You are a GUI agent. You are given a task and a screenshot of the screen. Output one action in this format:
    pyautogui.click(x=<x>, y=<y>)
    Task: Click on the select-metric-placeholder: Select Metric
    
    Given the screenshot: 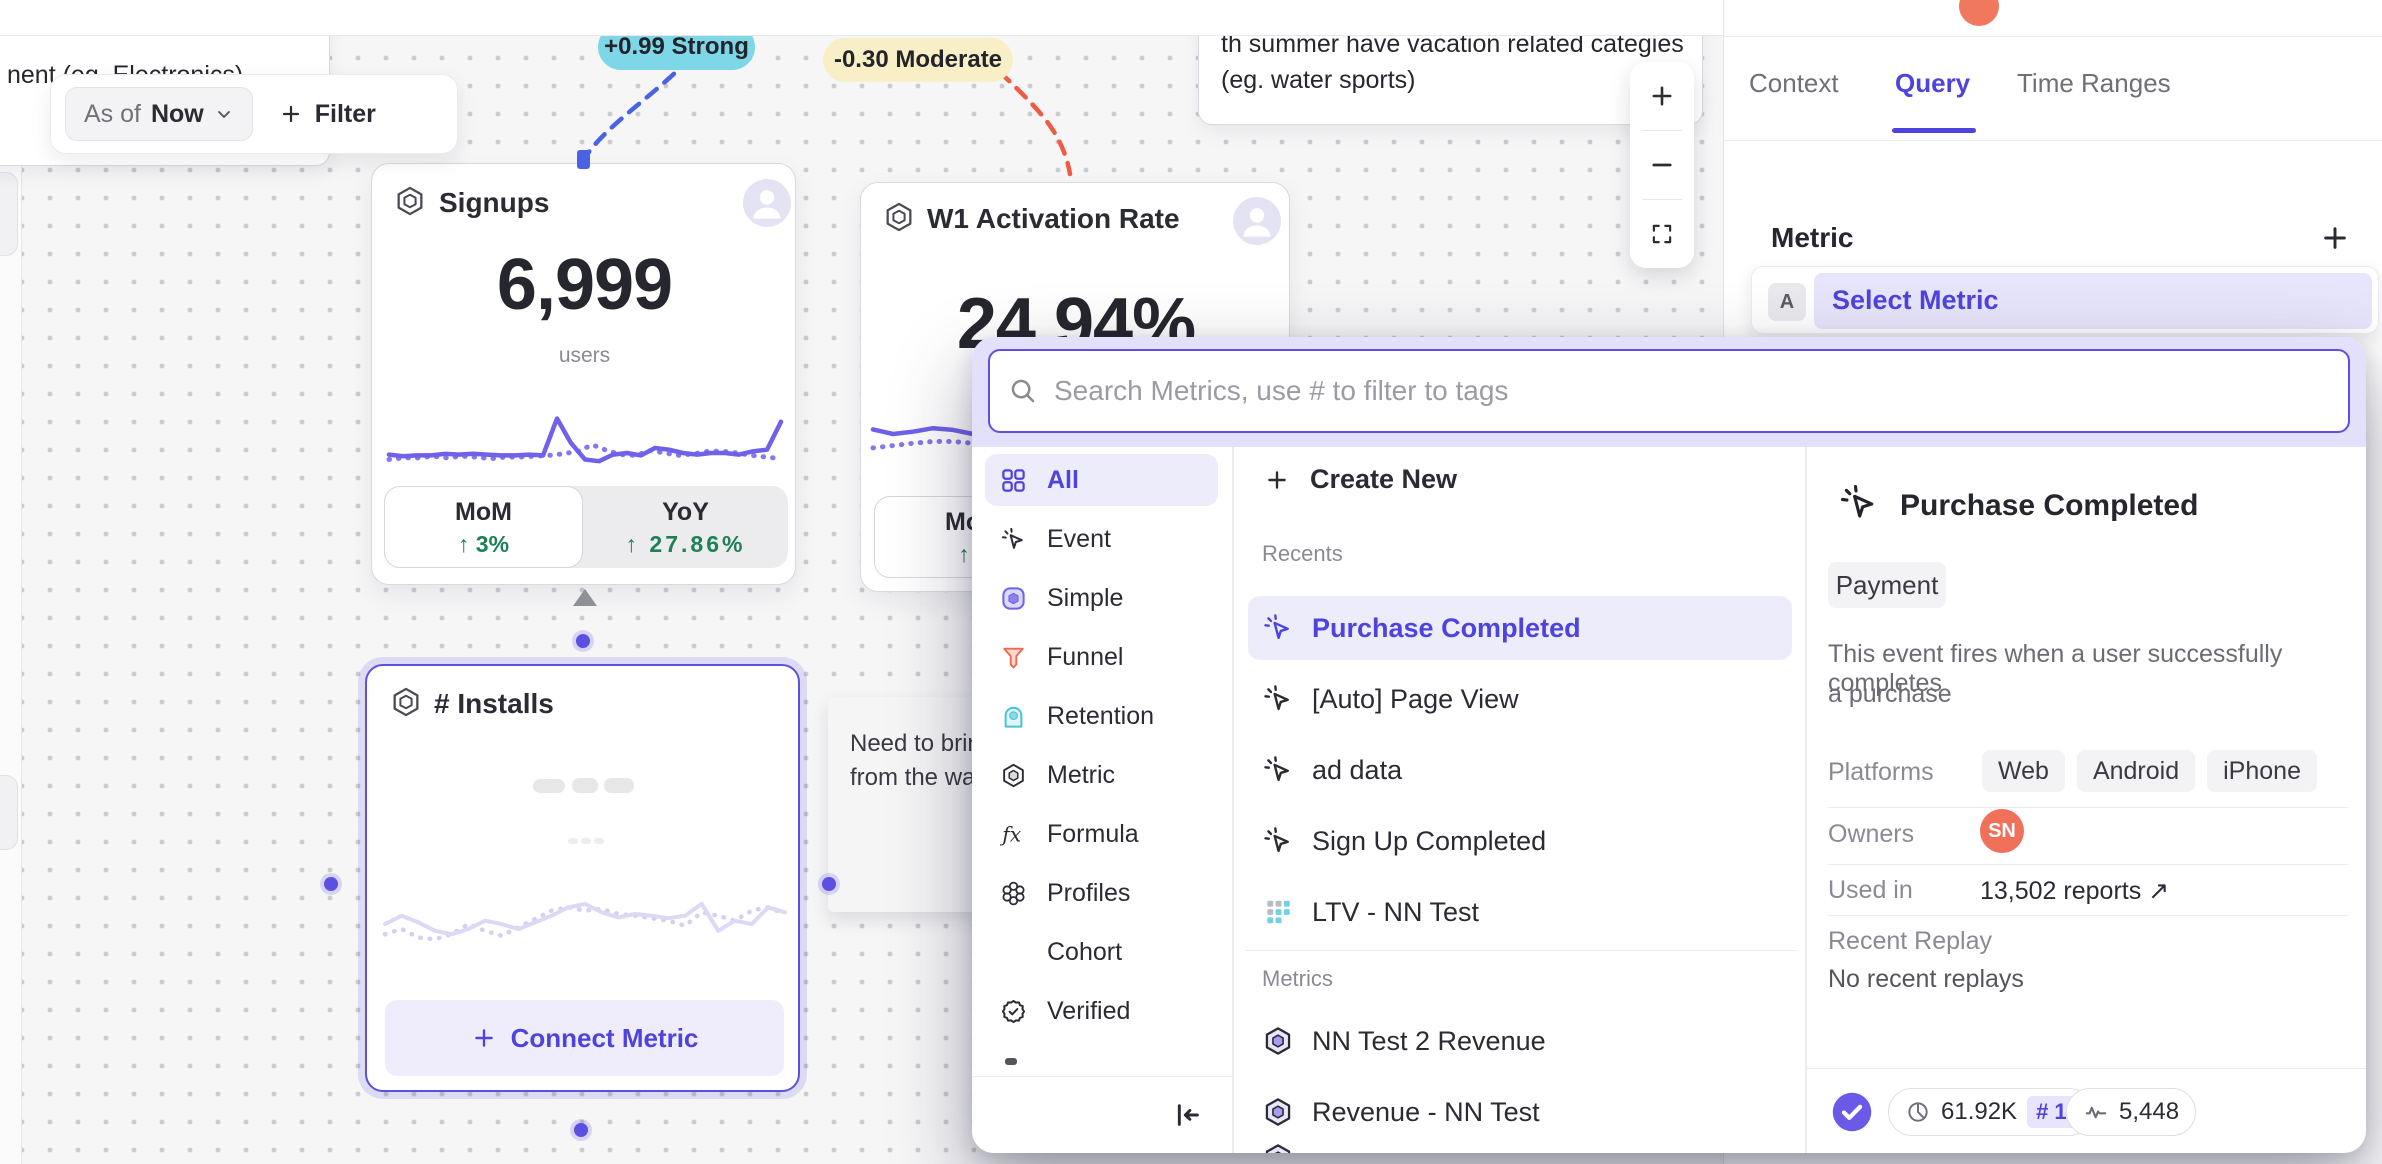 What is the action you would take?
    pyautogui.click(x=1915, y=300)
    